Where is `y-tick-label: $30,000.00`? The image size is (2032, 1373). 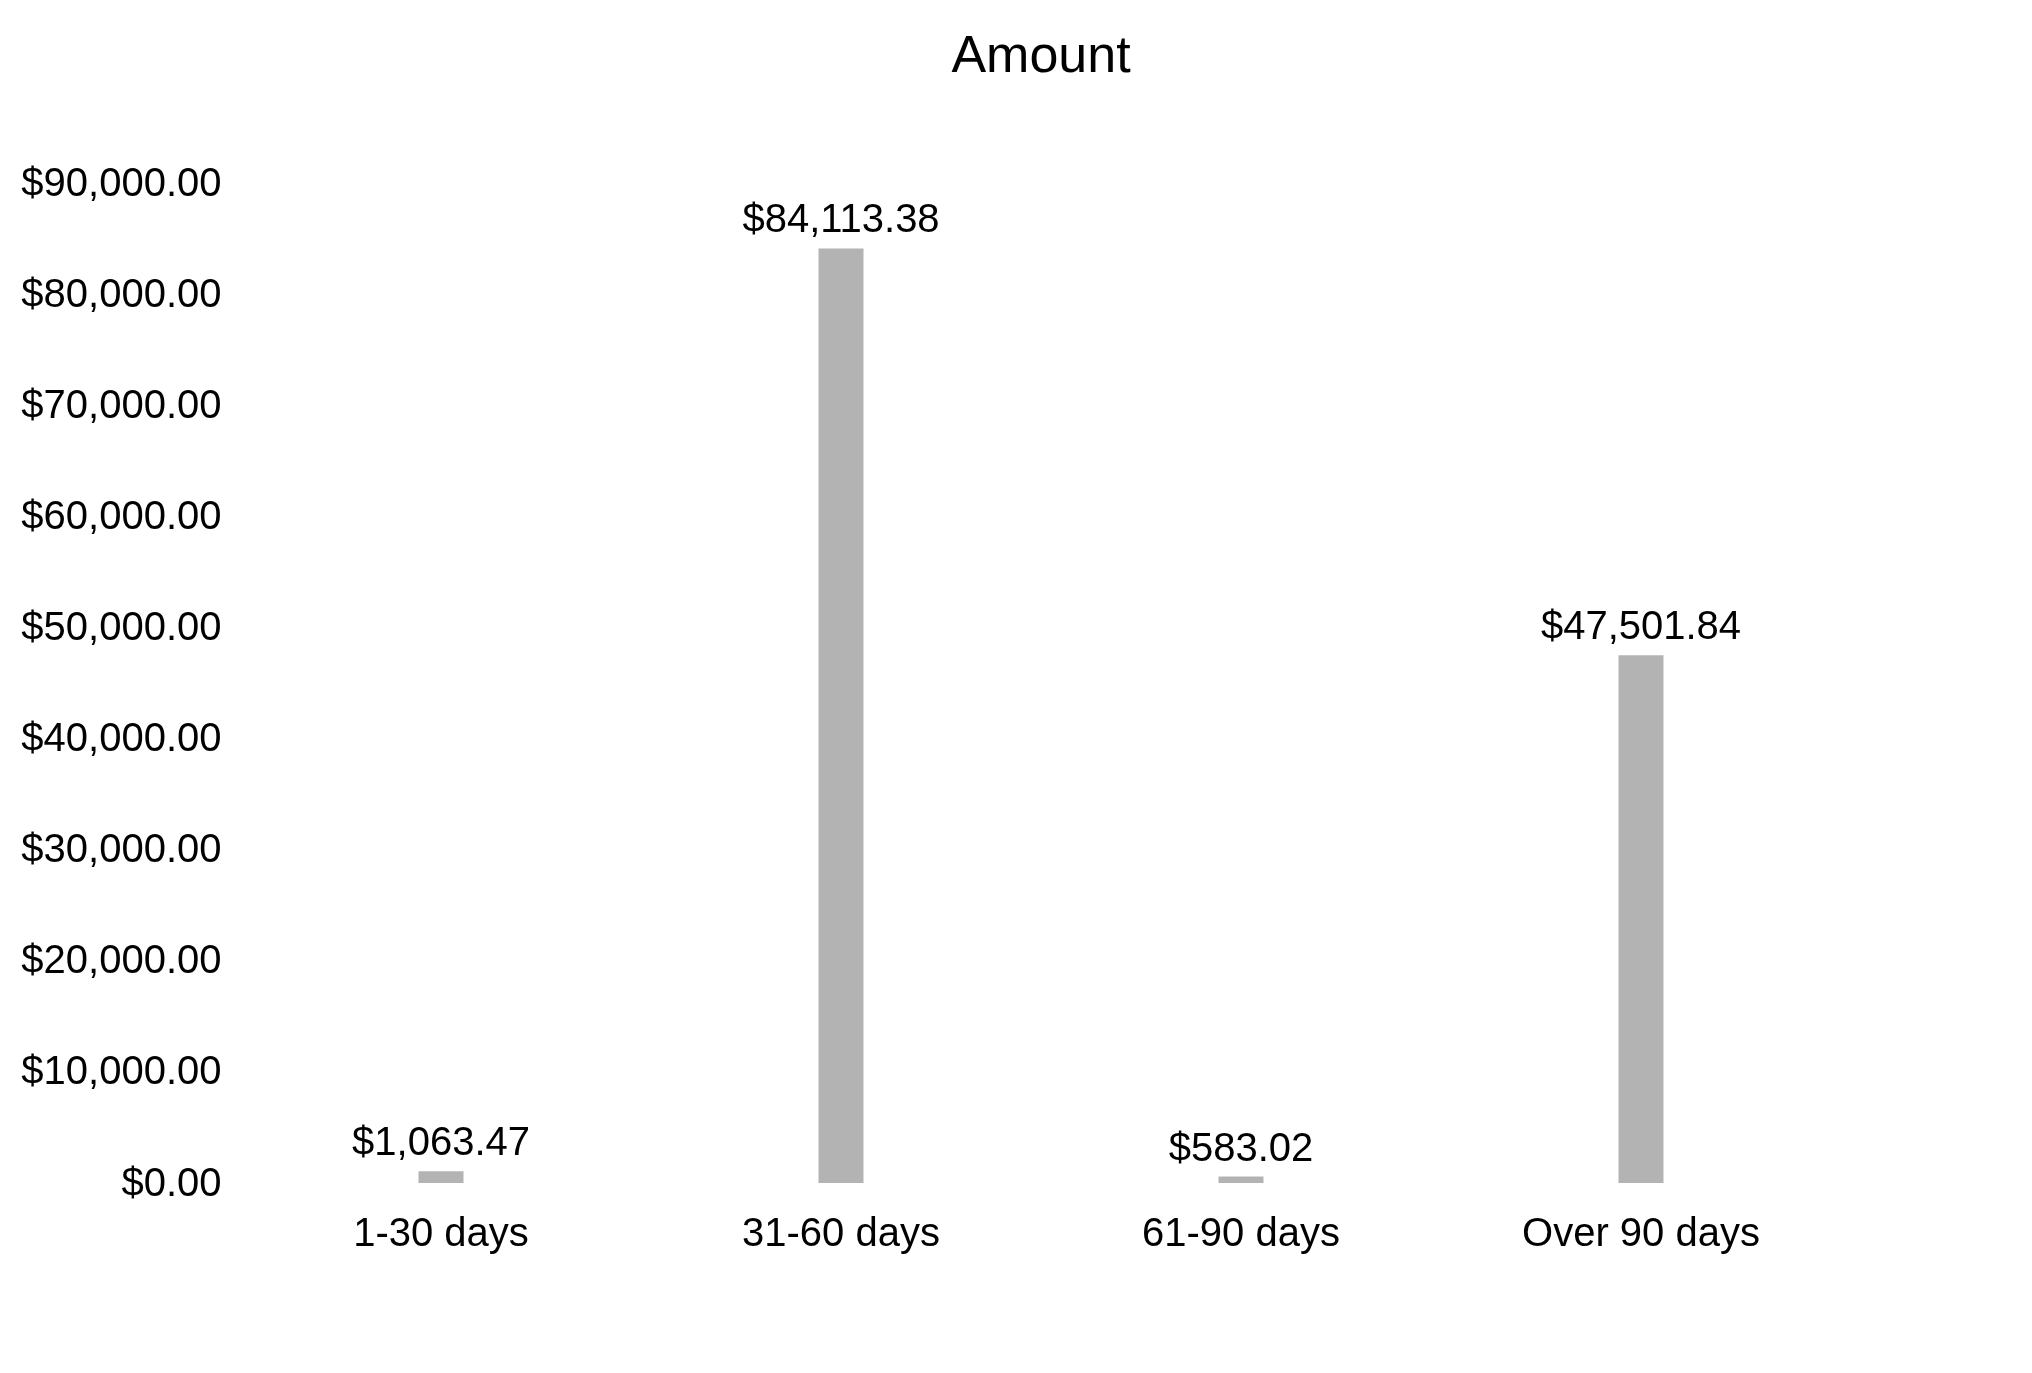
y-tick-label: $30,000.00 is located at coordinates (121, 848).